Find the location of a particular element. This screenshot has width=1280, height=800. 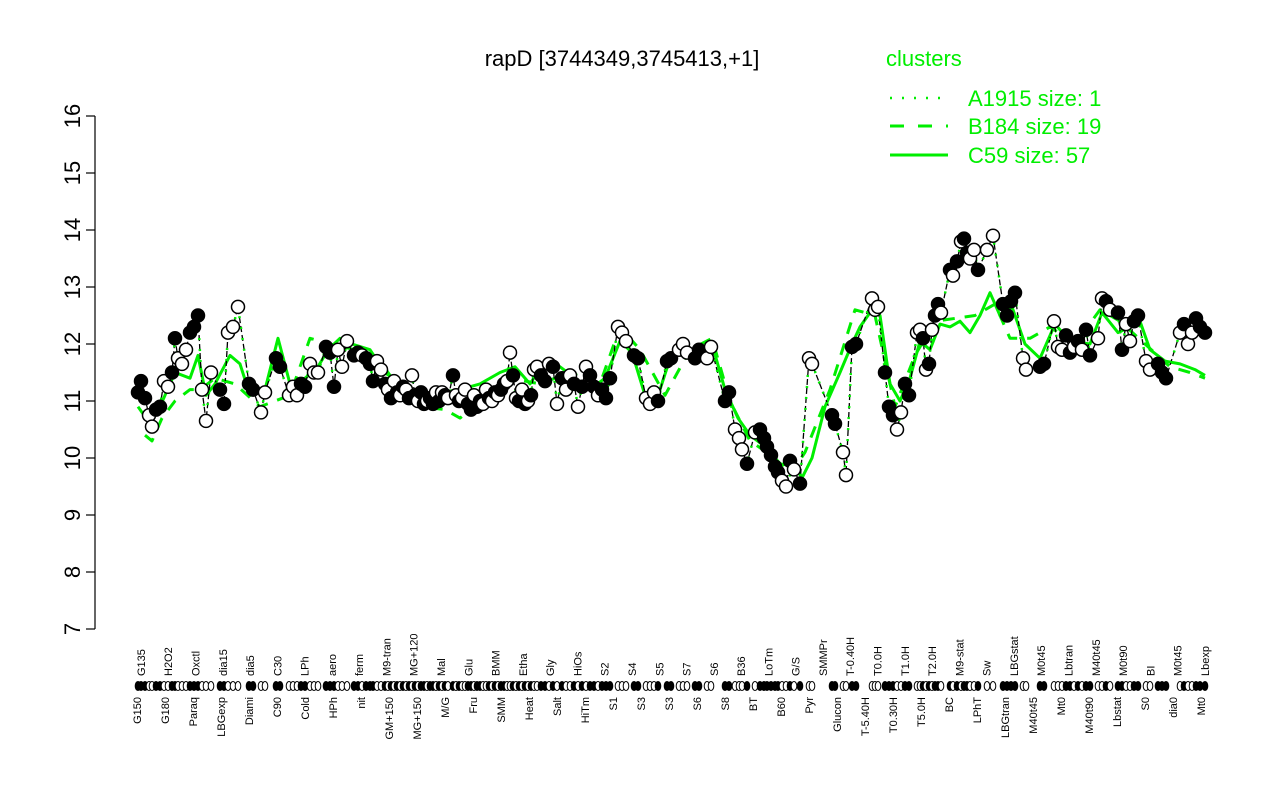

x-label-bottom: HPh is located at coordinates (334, 707).